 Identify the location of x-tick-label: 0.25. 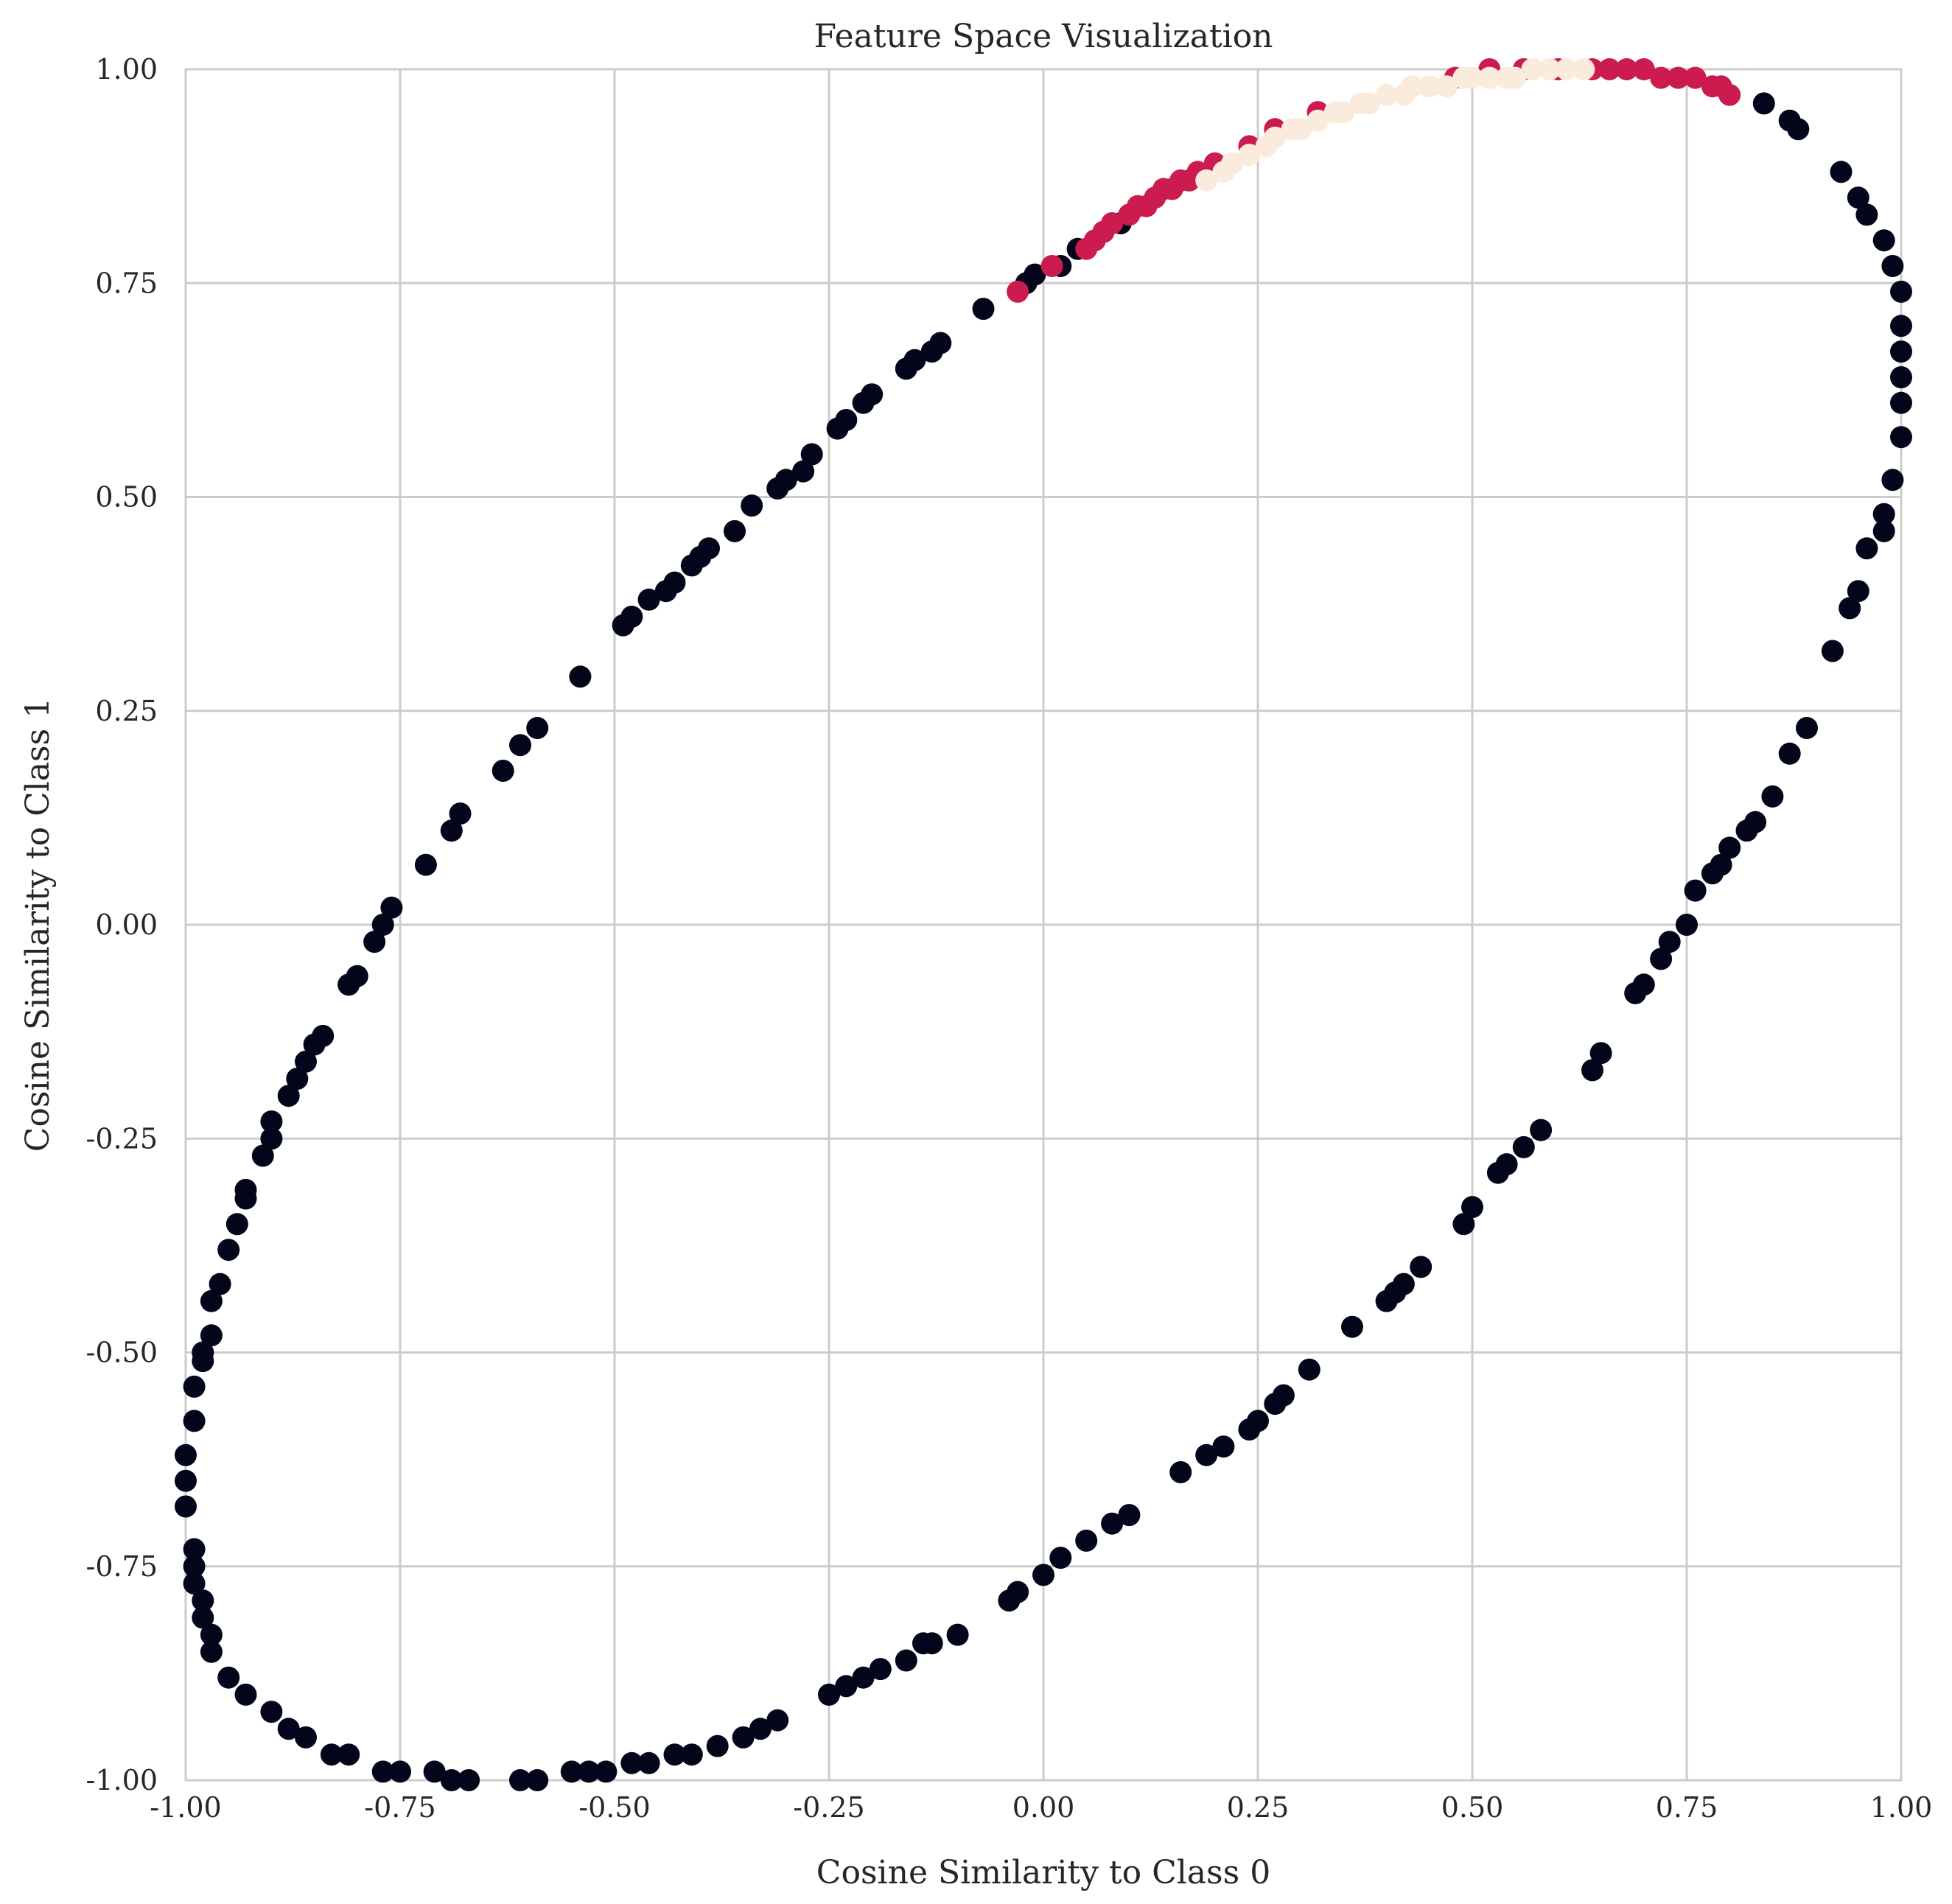
(1258, 1807).